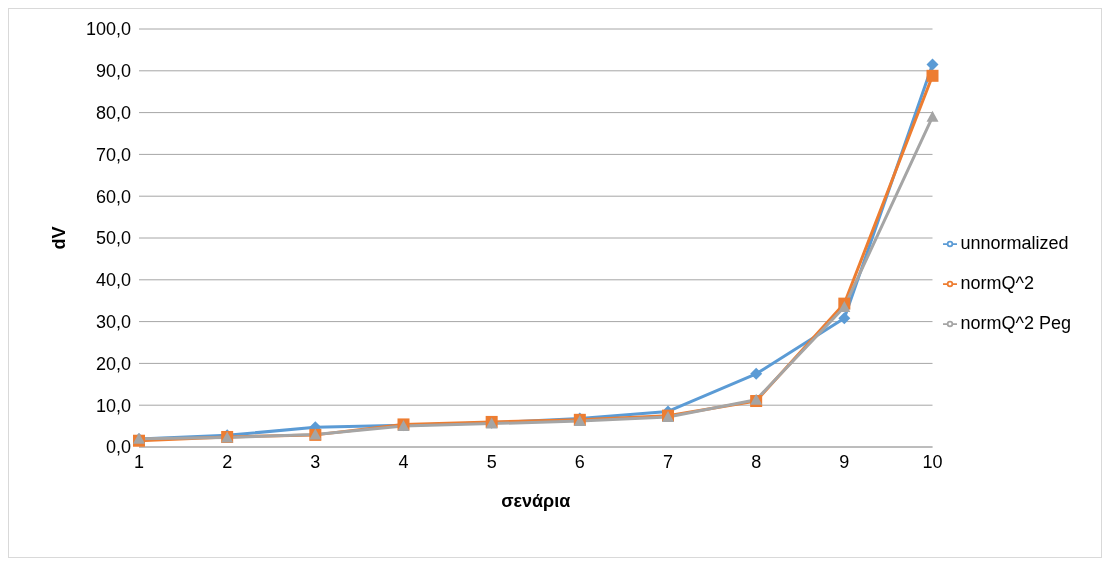 This screenshot has height=568, width=1110. Describe the element at coordinates (113, 405) in the screenshot. I see `y-tick-label: 10,0` at that location.